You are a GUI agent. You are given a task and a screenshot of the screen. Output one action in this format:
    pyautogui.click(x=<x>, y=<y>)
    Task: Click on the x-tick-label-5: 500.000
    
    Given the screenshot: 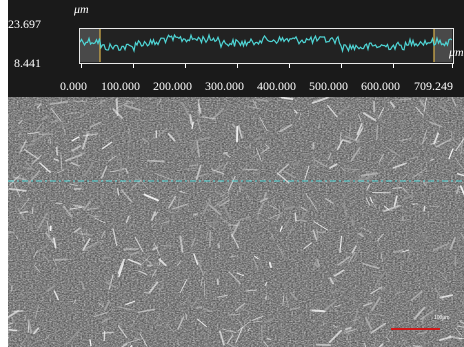 What is the action you would take?
    pyautogui.click(x=328, y=86)
    